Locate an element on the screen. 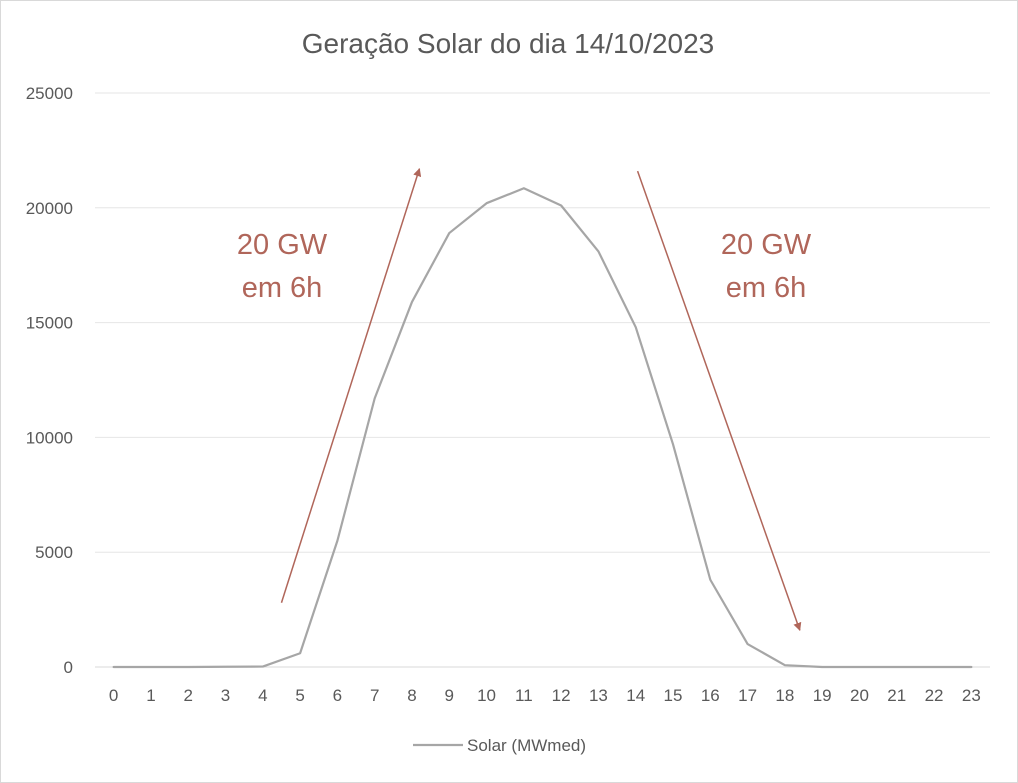 This screenshot has height=783, width=1018. annotation-right-line1: 20 GW is located at coordinates (766, 245).